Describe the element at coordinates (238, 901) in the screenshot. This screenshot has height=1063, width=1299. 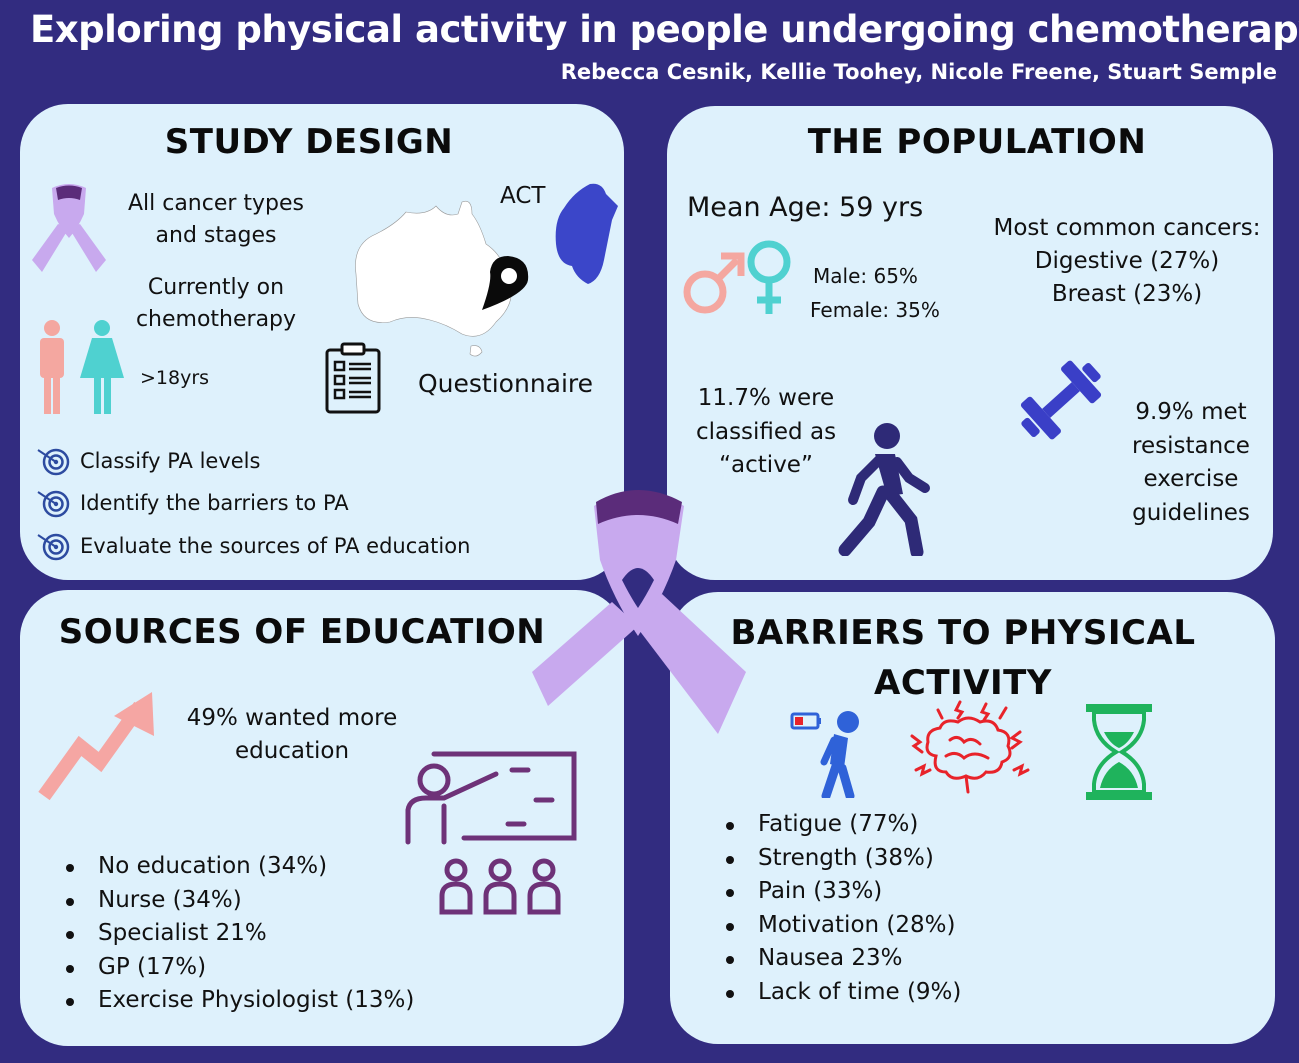
I see `list-item: Nurse (34%)` at that location.